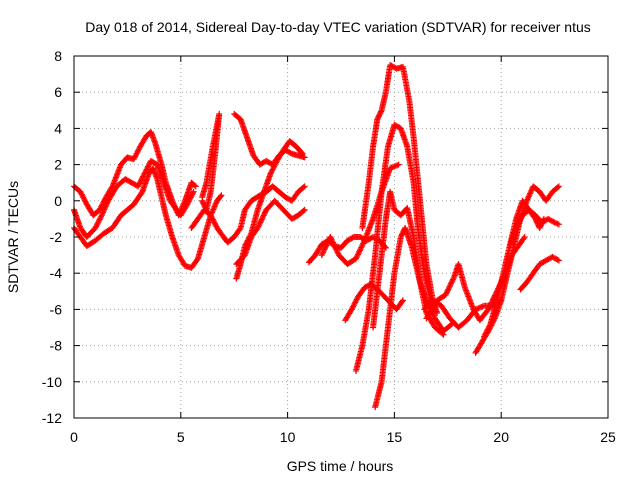 The image size is (640, 480). Describe the element at coordinates (58, 92) in the screenshot. I see `y-tick-label: 6` at that location.